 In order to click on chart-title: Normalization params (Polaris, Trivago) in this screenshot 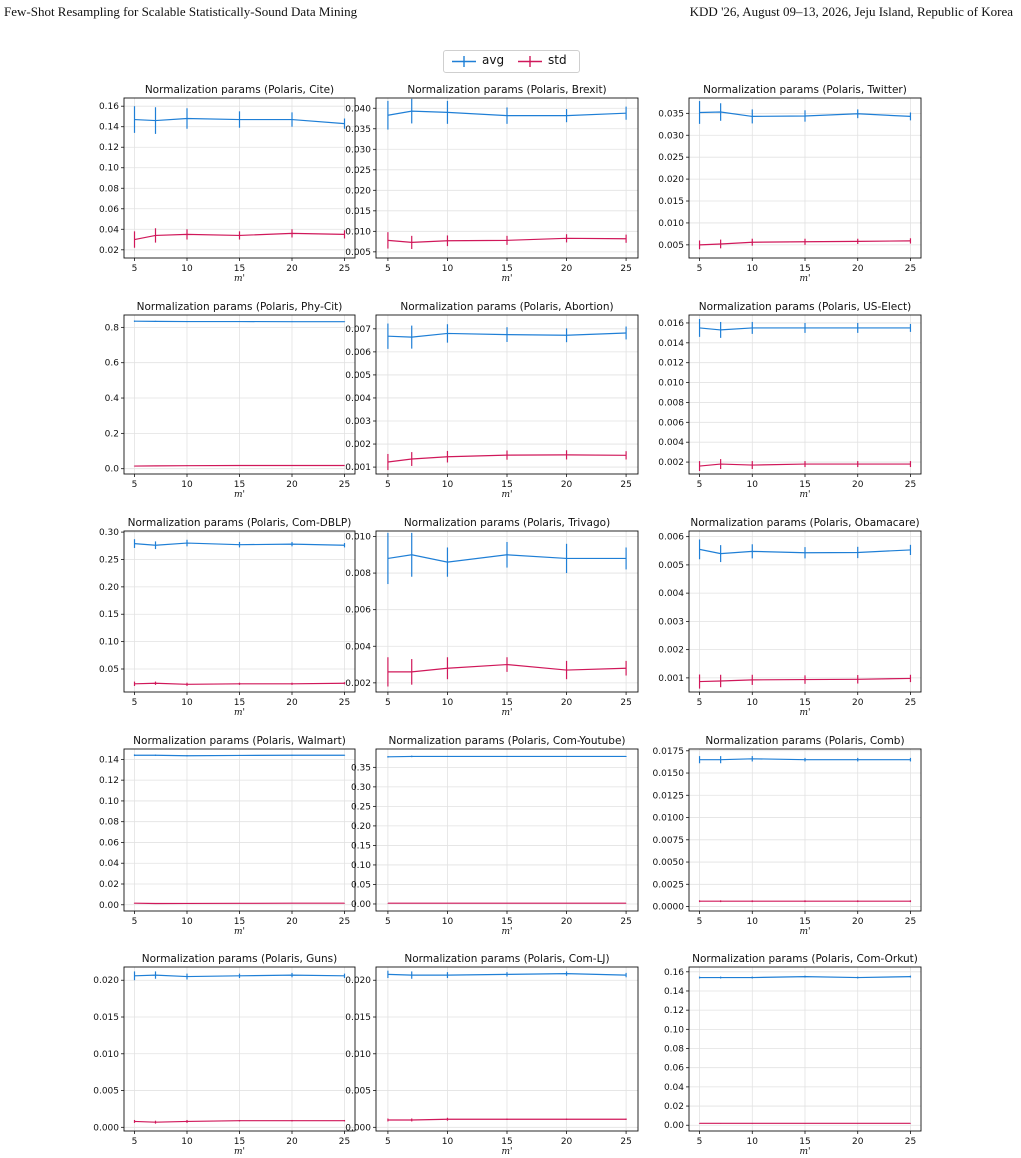, I will do `click(507, 523)`.